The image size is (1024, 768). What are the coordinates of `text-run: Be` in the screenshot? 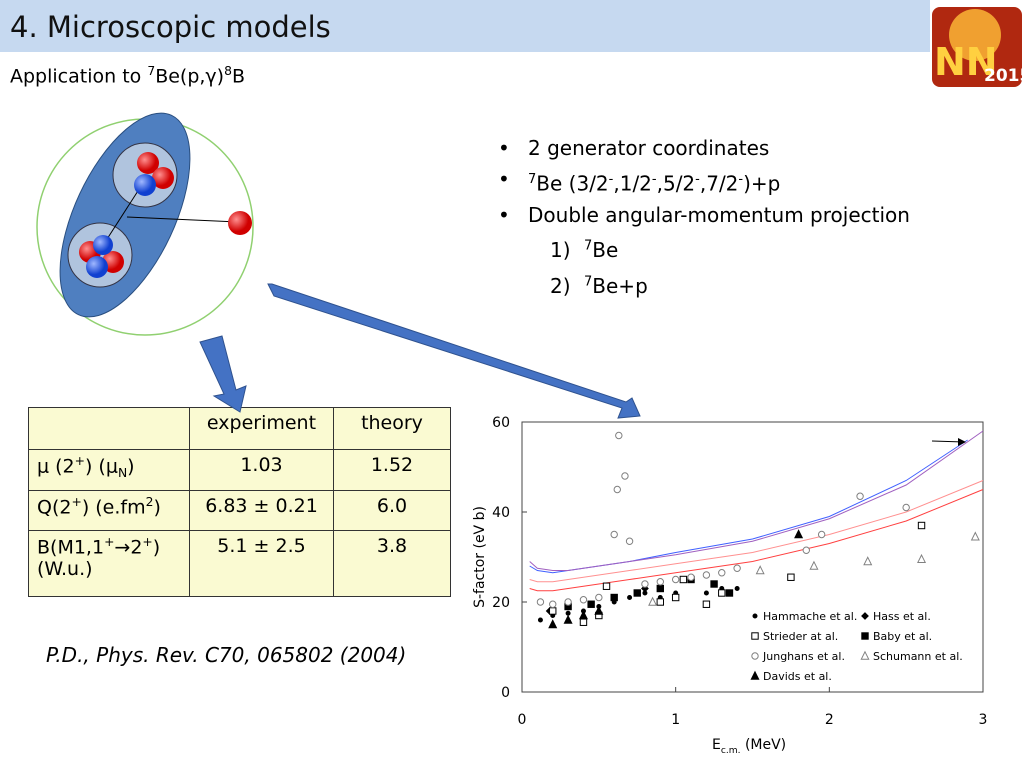 It's located at (605, 250).